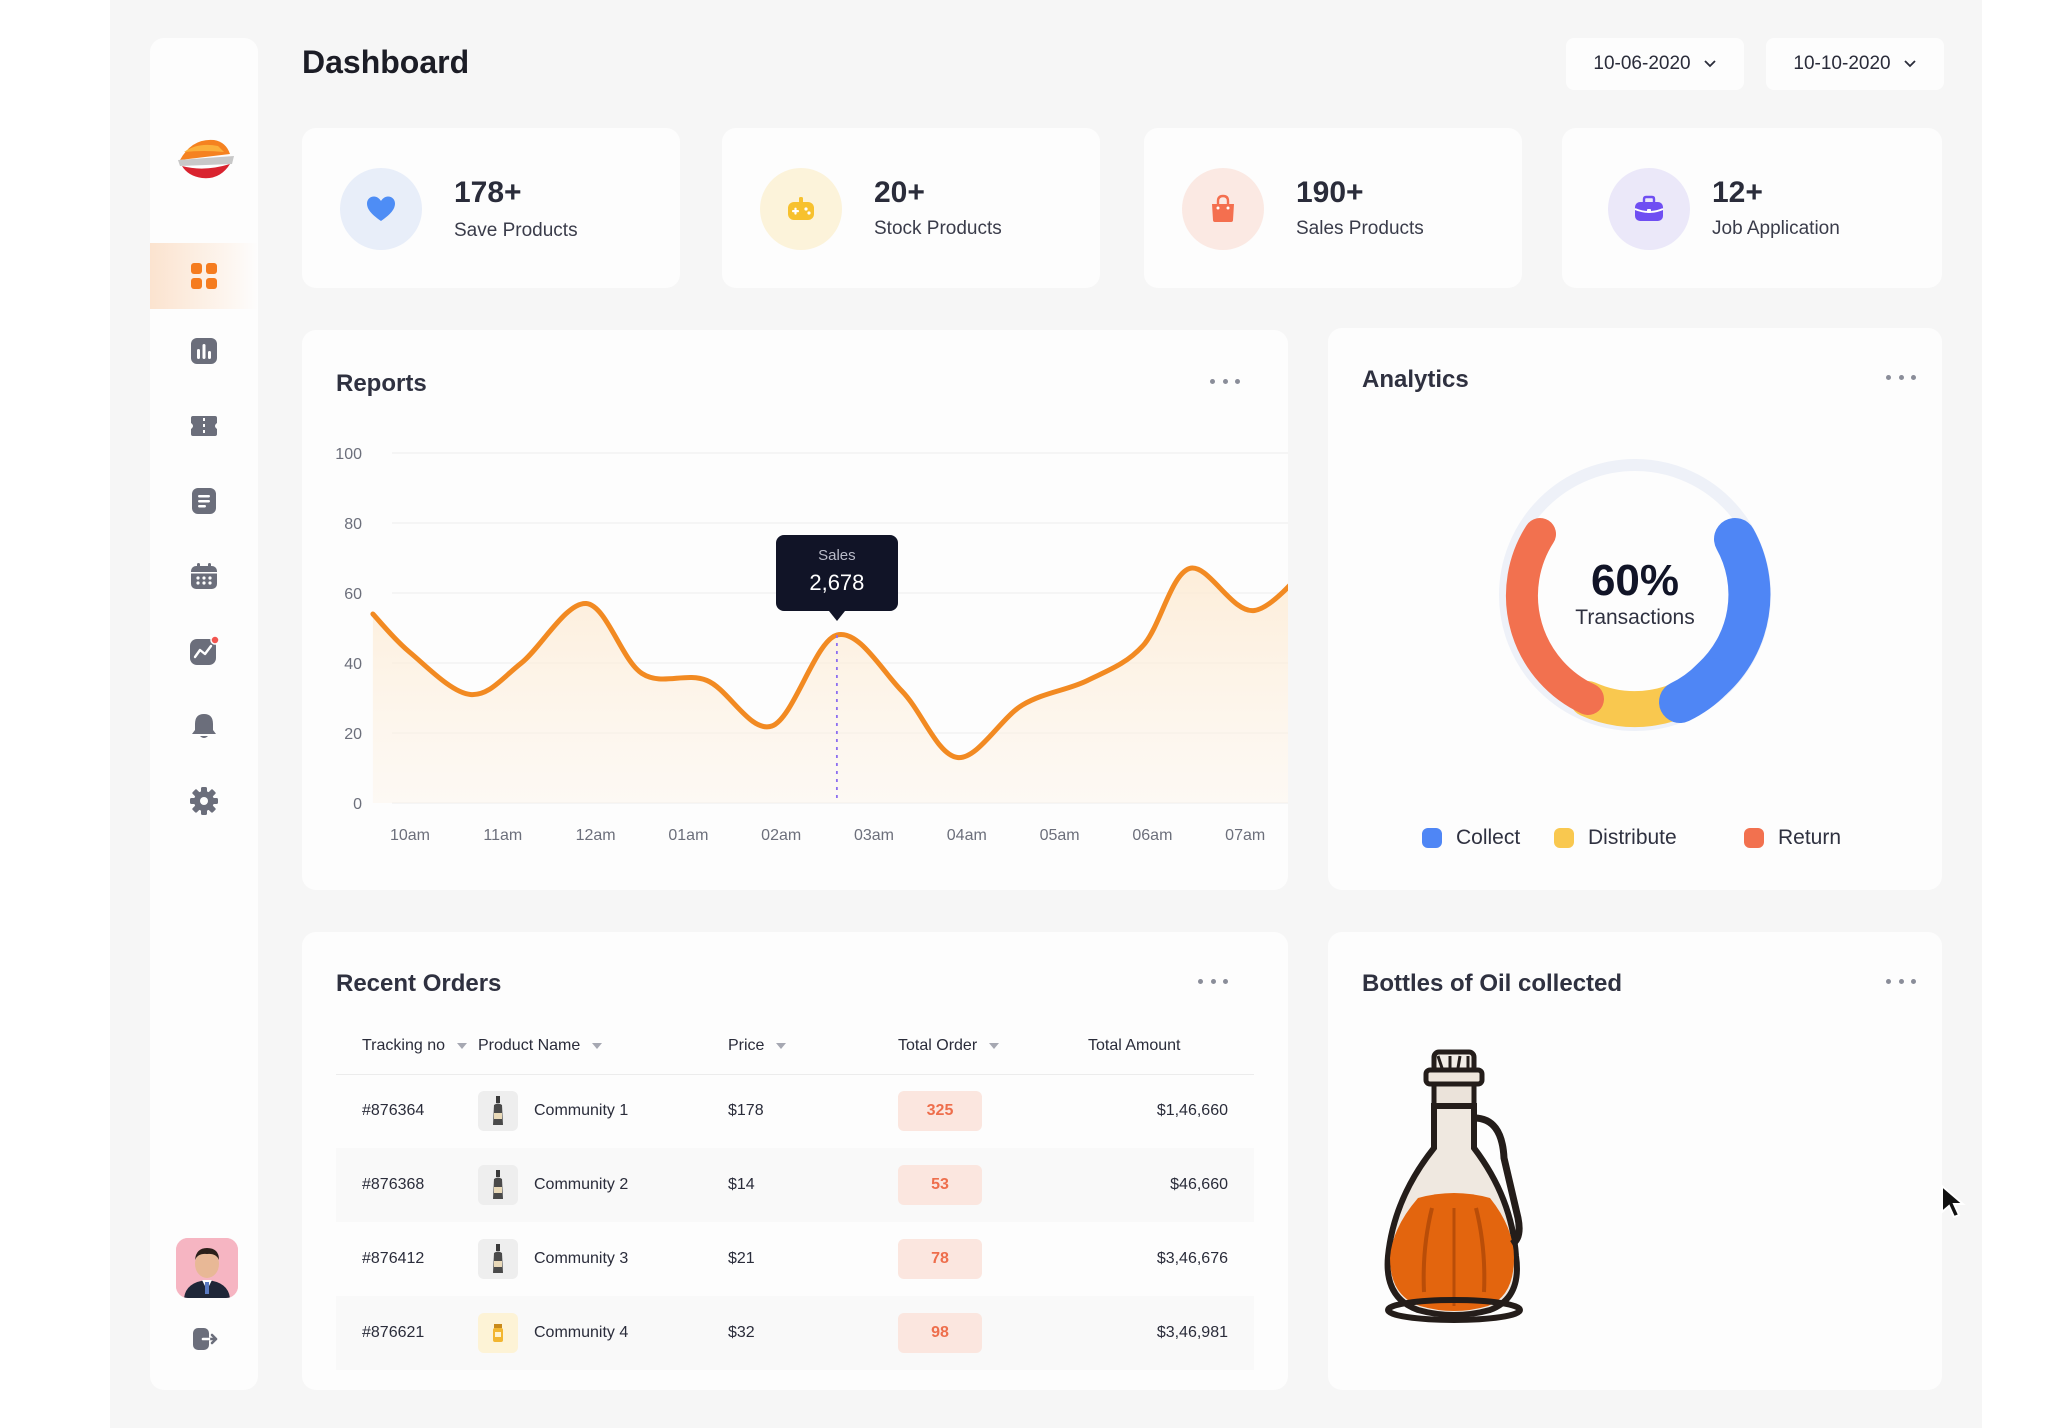  I want to click on total-amount-cell: $46,660, so click(1199, 1184).